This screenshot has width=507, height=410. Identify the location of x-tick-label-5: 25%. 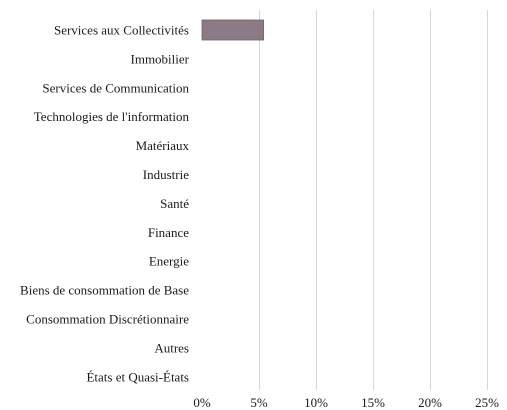
(487, 402).